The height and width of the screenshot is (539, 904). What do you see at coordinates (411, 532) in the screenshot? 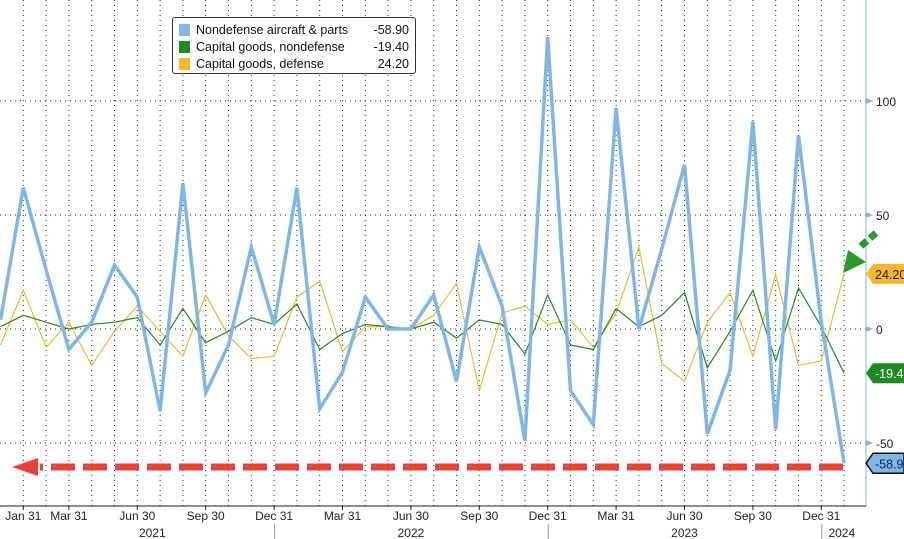
I see `x-year-label: 2022` at bounding box center [411, 532].